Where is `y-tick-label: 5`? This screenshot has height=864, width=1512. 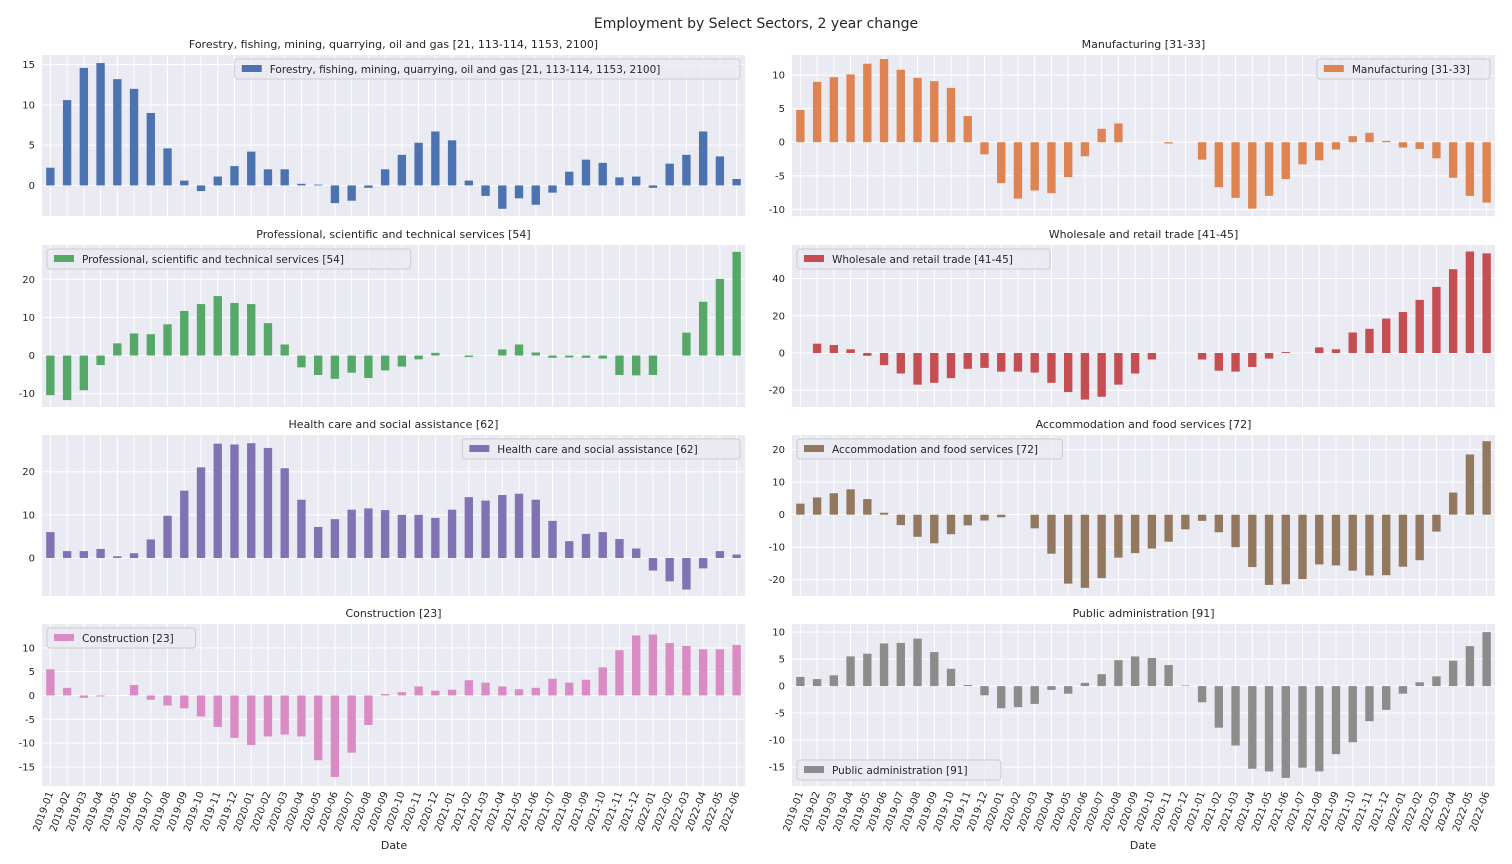 y-tick-label: 5 is located at coordinates (782, 109).